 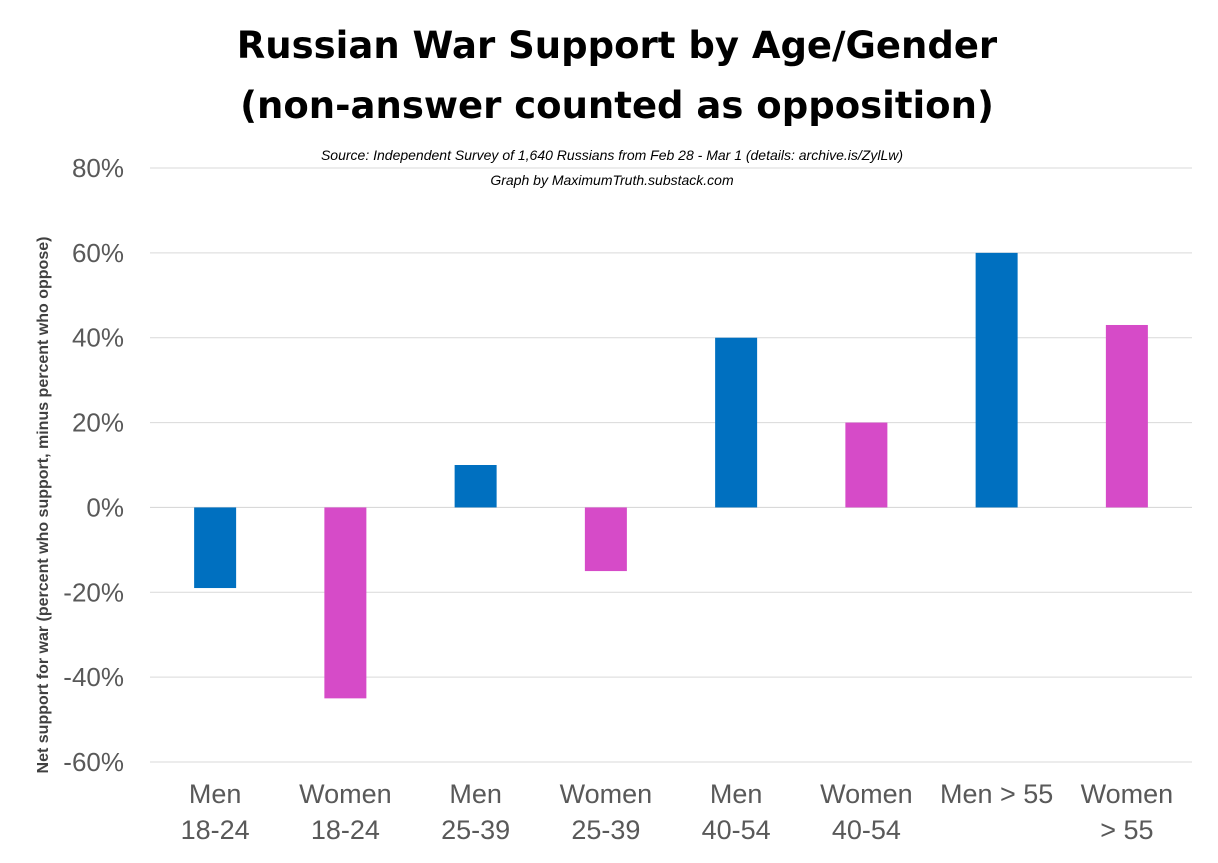 I want to click on y-tick-label: 80%, so click(x=98, y=168).